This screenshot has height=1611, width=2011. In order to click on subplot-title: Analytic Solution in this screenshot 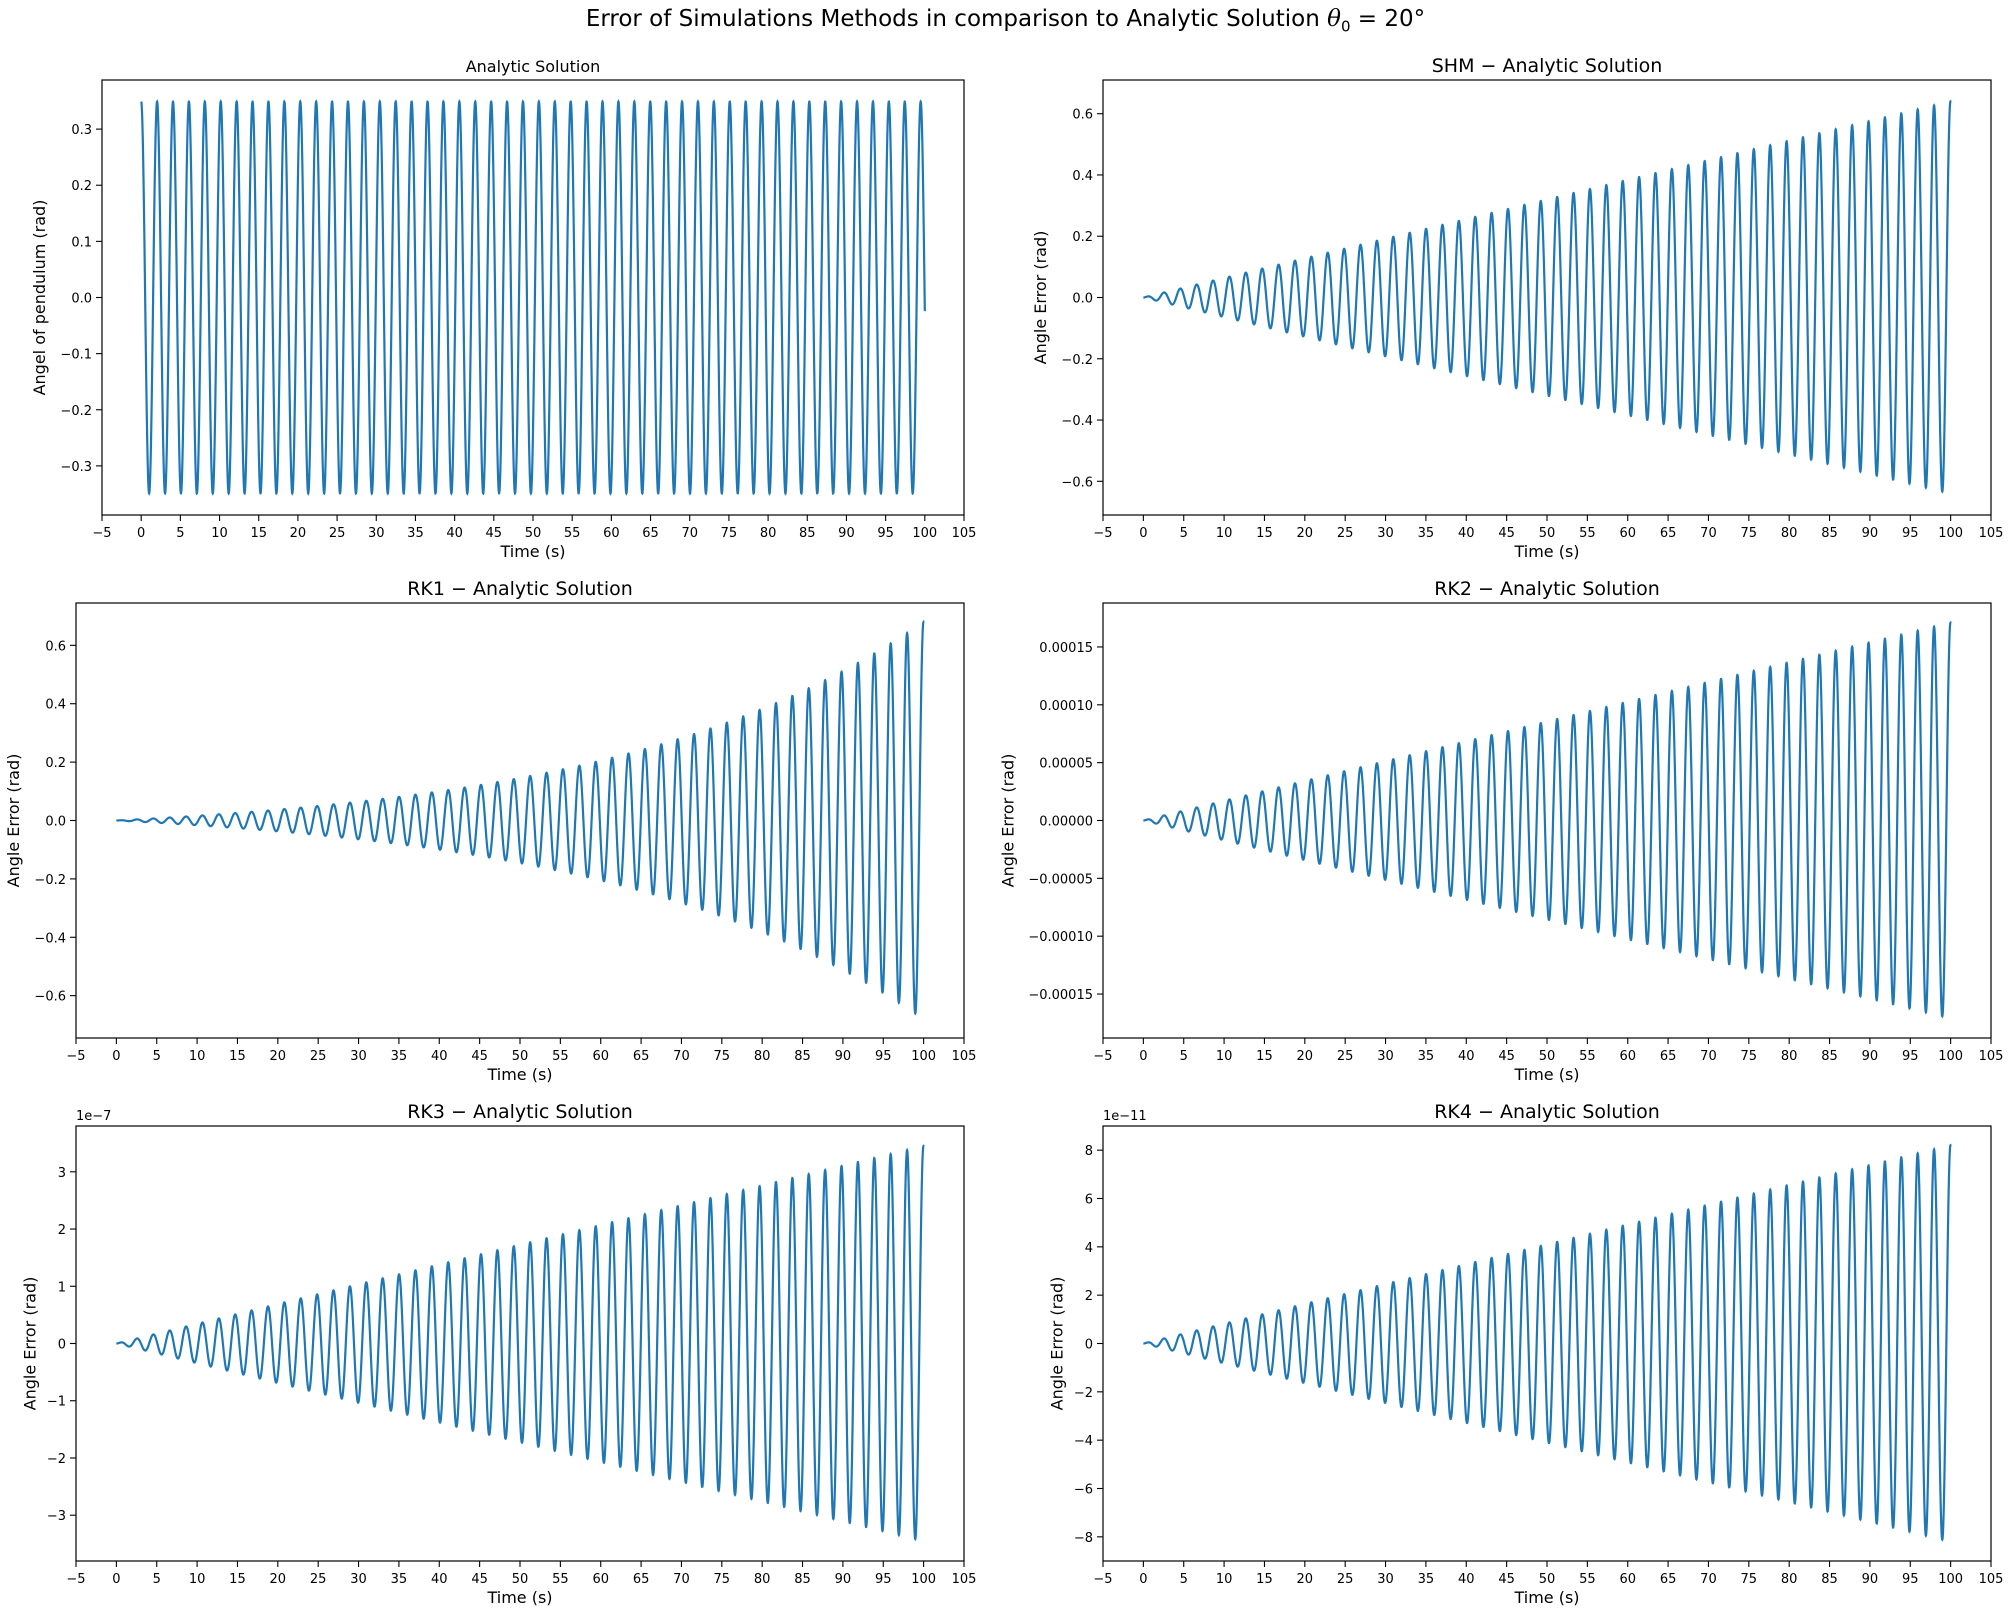, I will do `click(533, 66)`.